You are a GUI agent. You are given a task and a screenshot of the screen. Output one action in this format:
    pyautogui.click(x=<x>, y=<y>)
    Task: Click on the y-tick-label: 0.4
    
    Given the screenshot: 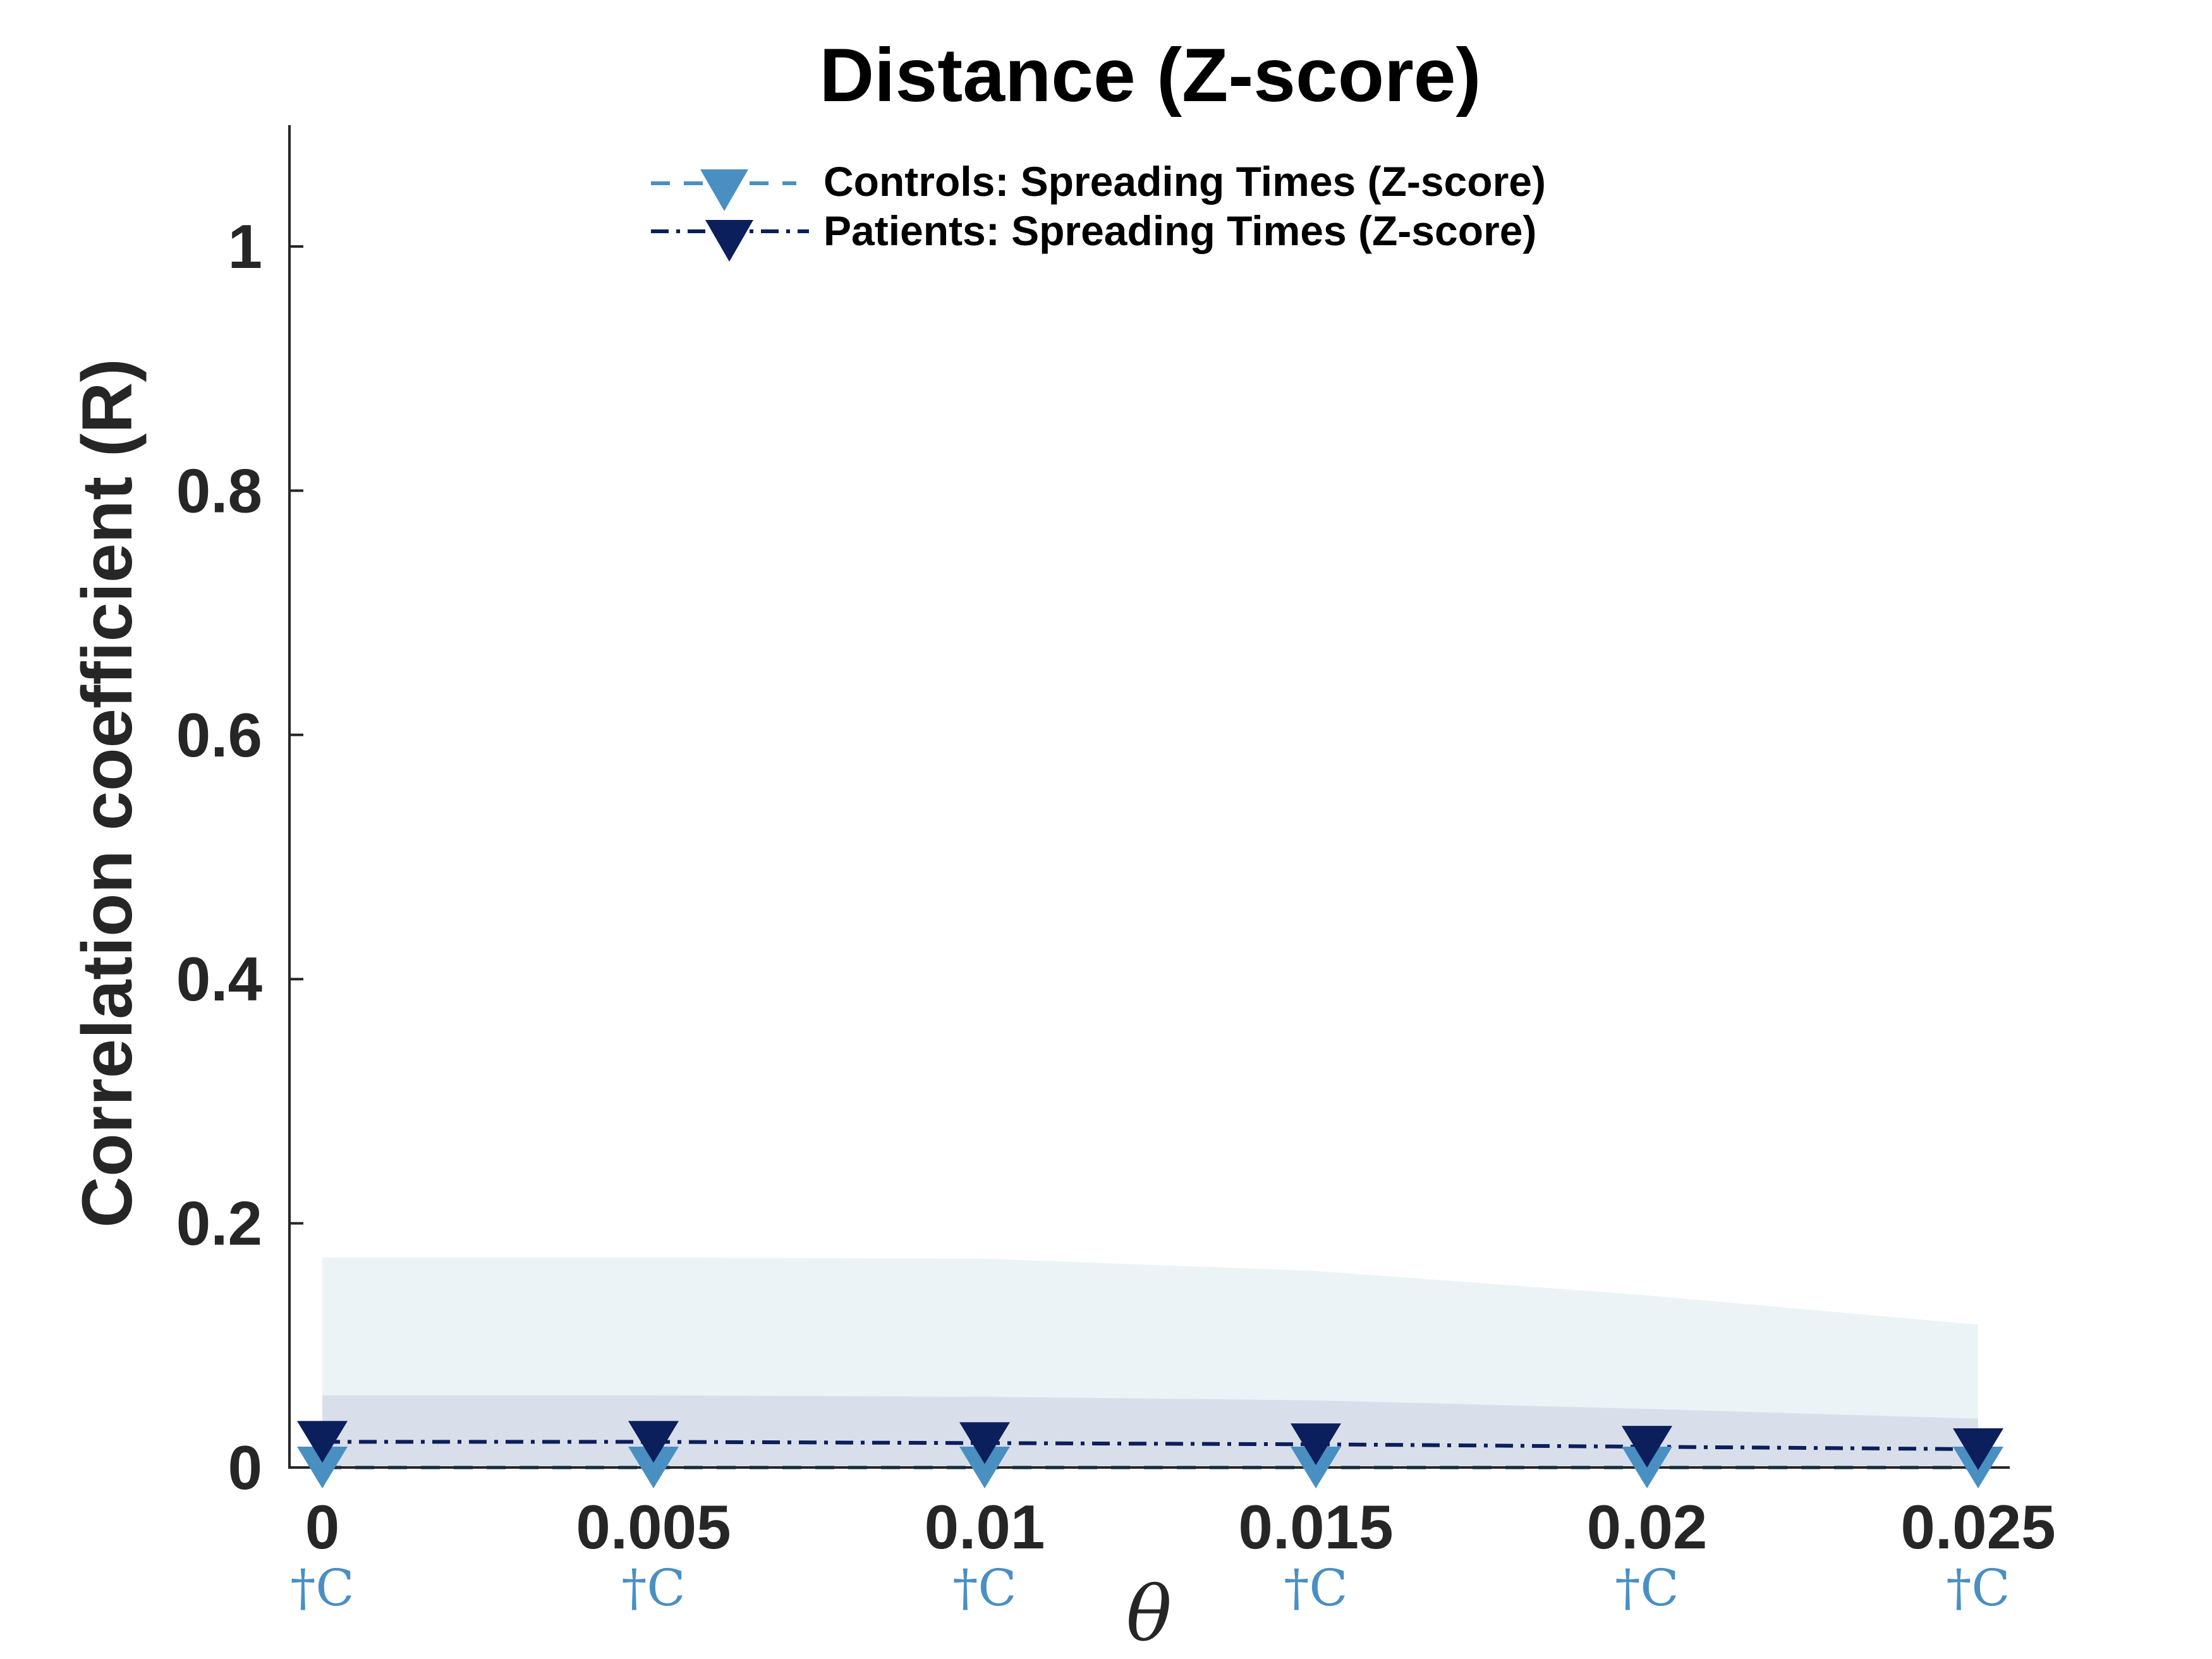 What is the action you would take?
    pyautogui.click(x=219, y=979)
    